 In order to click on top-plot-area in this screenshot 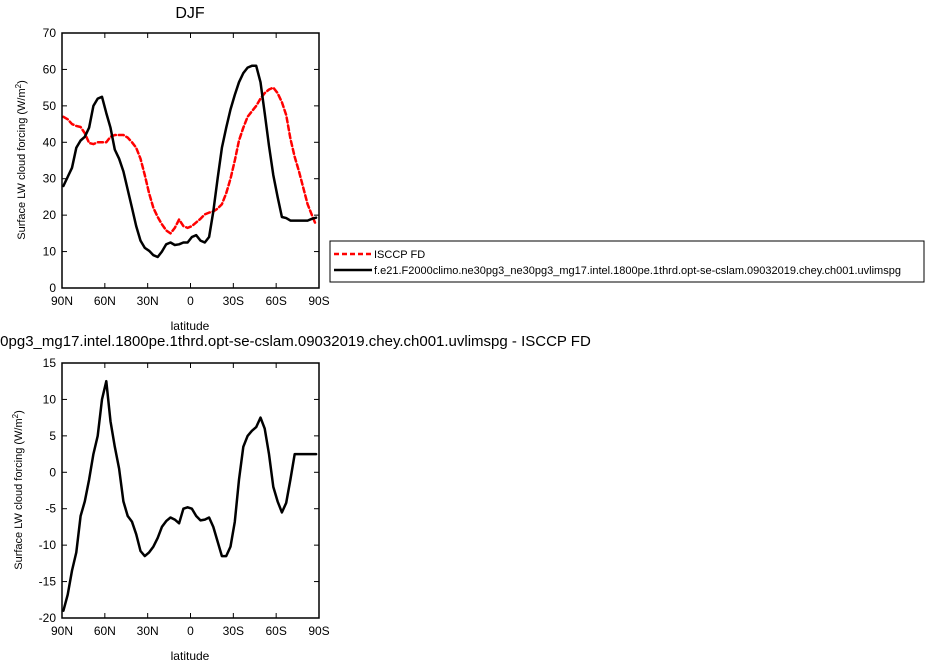, I will do `click(190, 161)`.